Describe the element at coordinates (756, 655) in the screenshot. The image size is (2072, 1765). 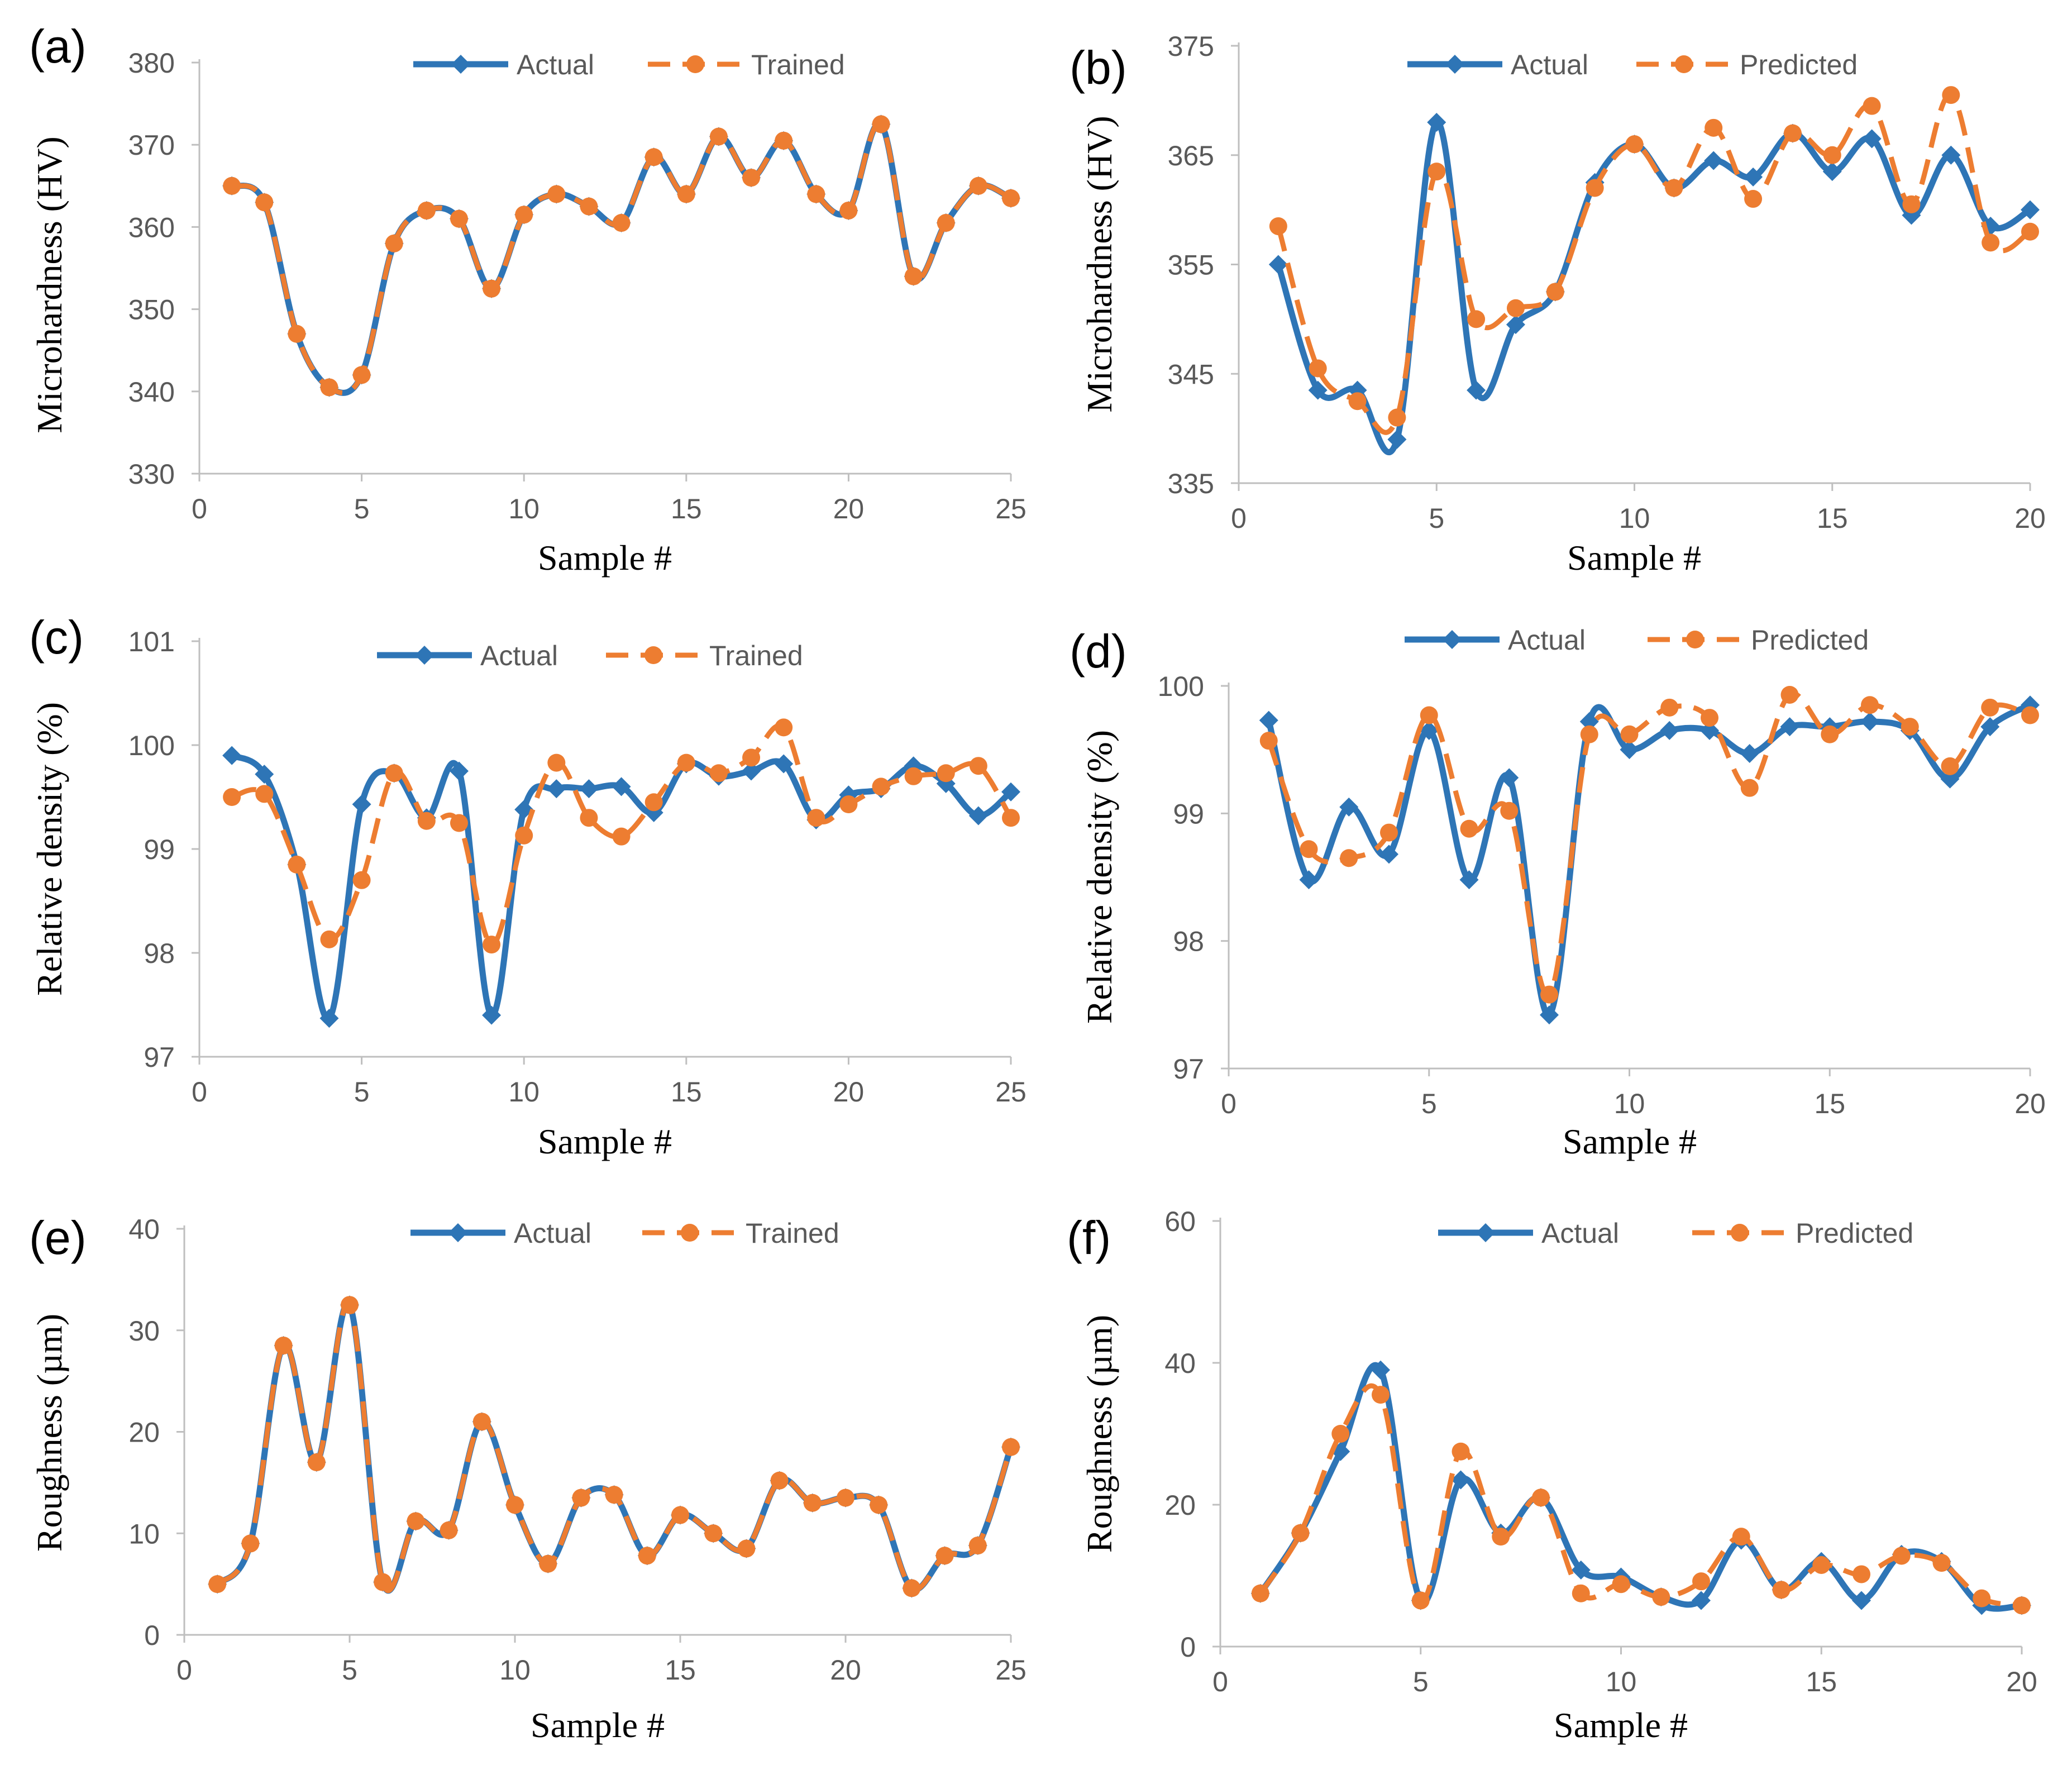
I see `legend-label-predicted: Trained` at that location.